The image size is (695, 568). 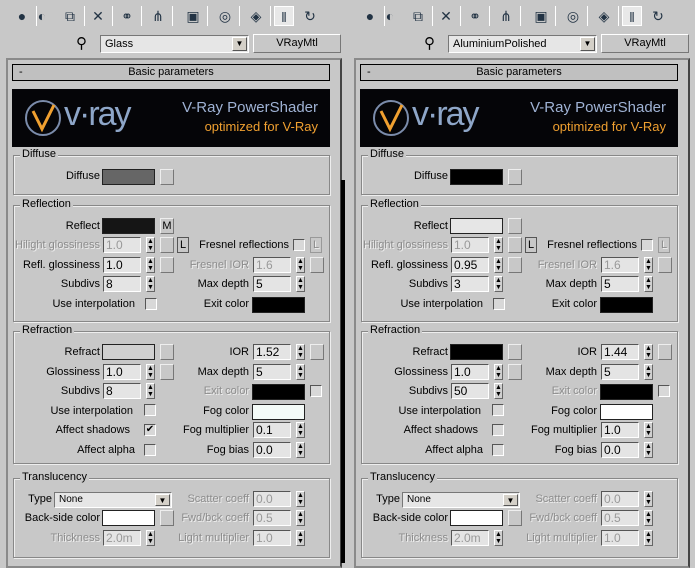 What do you see at coordinates (522, 44) in the screenshot?
I see `material-name-dropdown: AluminiumPolished ▼` at bounding box center [522, 44].